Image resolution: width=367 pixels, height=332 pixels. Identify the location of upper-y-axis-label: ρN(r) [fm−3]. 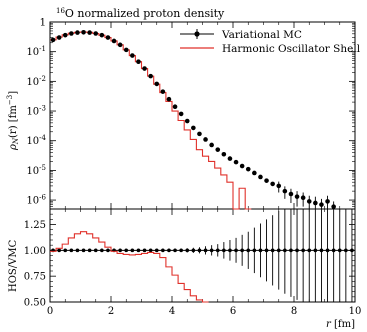
(13, 121).